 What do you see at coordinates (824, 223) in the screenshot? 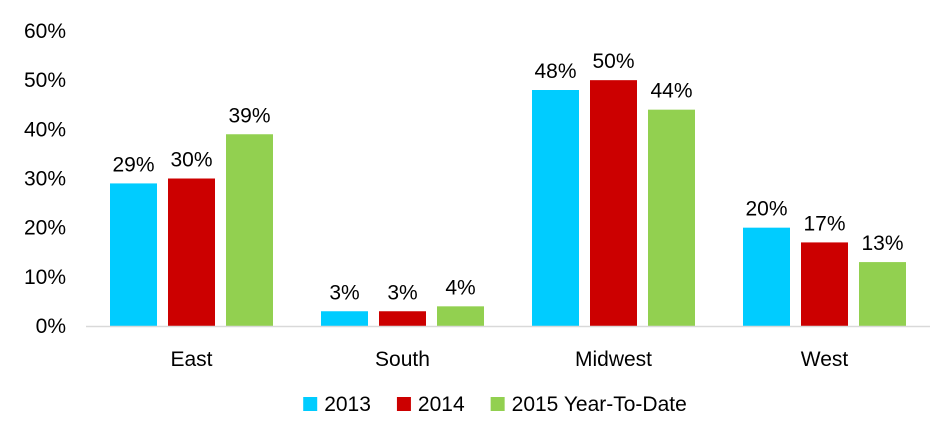
I see `data-label: 17%` at bounding box center [824, 223].